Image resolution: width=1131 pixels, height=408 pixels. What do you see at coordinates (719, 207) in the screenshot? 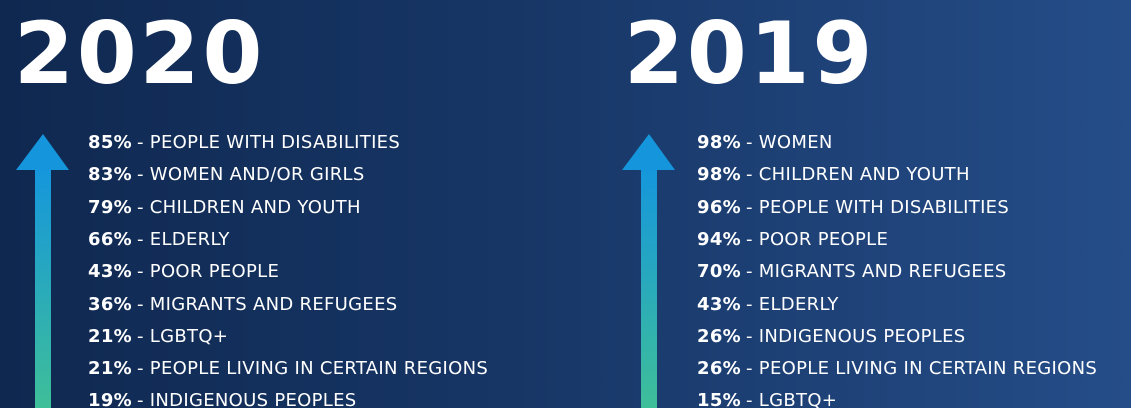
I see `percent: 96%` at bounding box center [719, 207].